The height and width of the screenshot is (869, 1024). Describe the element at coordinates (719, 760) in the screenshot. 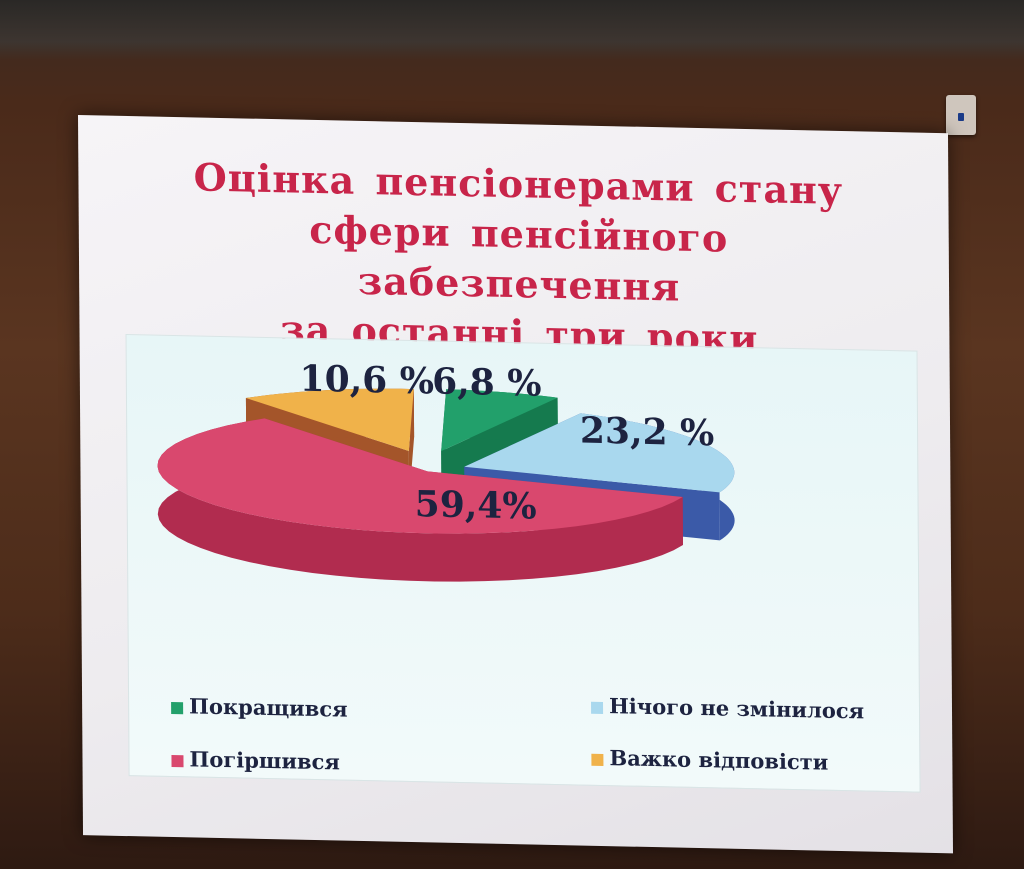

I see `legend-label-hard-to-say: Важко відповісти` at that location.